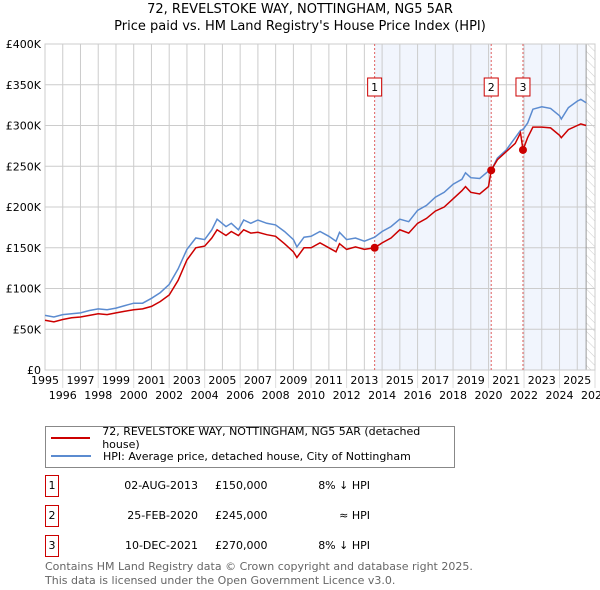 This screenshot has height=590, width=600. Describe the element at coordinates (364, 380) in the screenshot. I see `x-tick-label: 2013` at that location.